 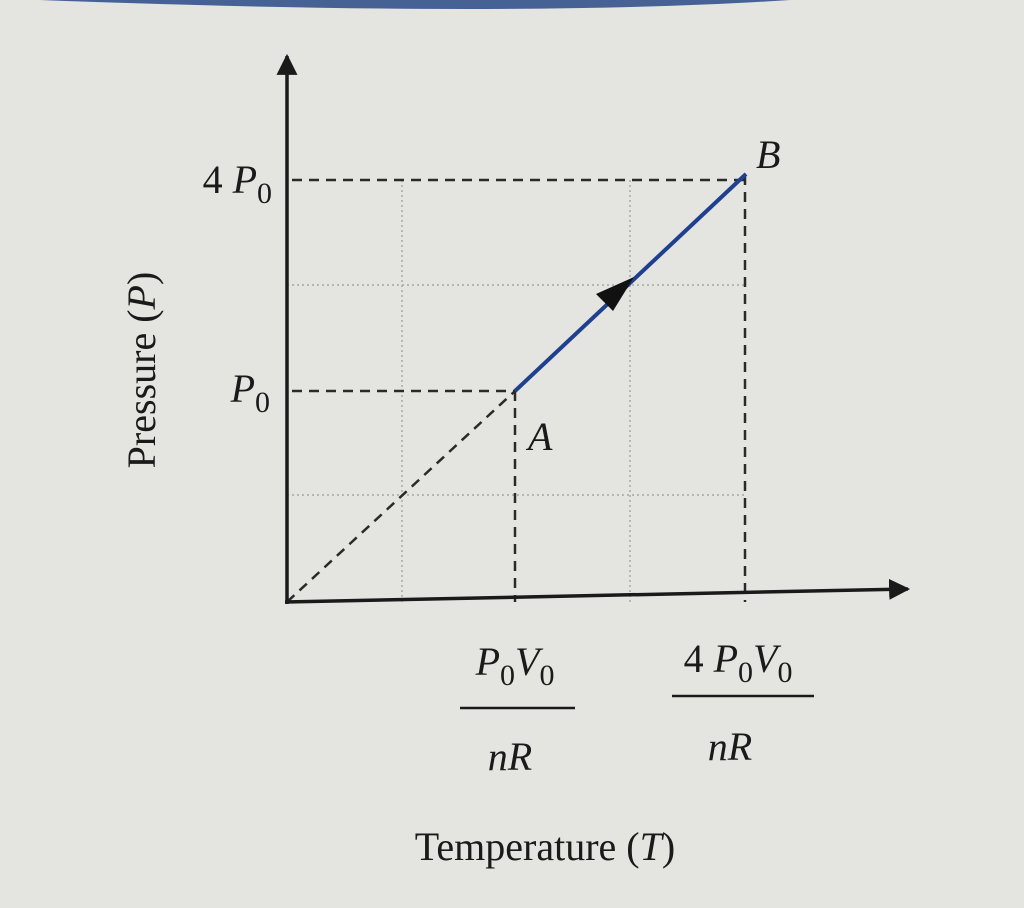 I want to click on y-axis-title: Pressure (P), so click(x=141, y=370).